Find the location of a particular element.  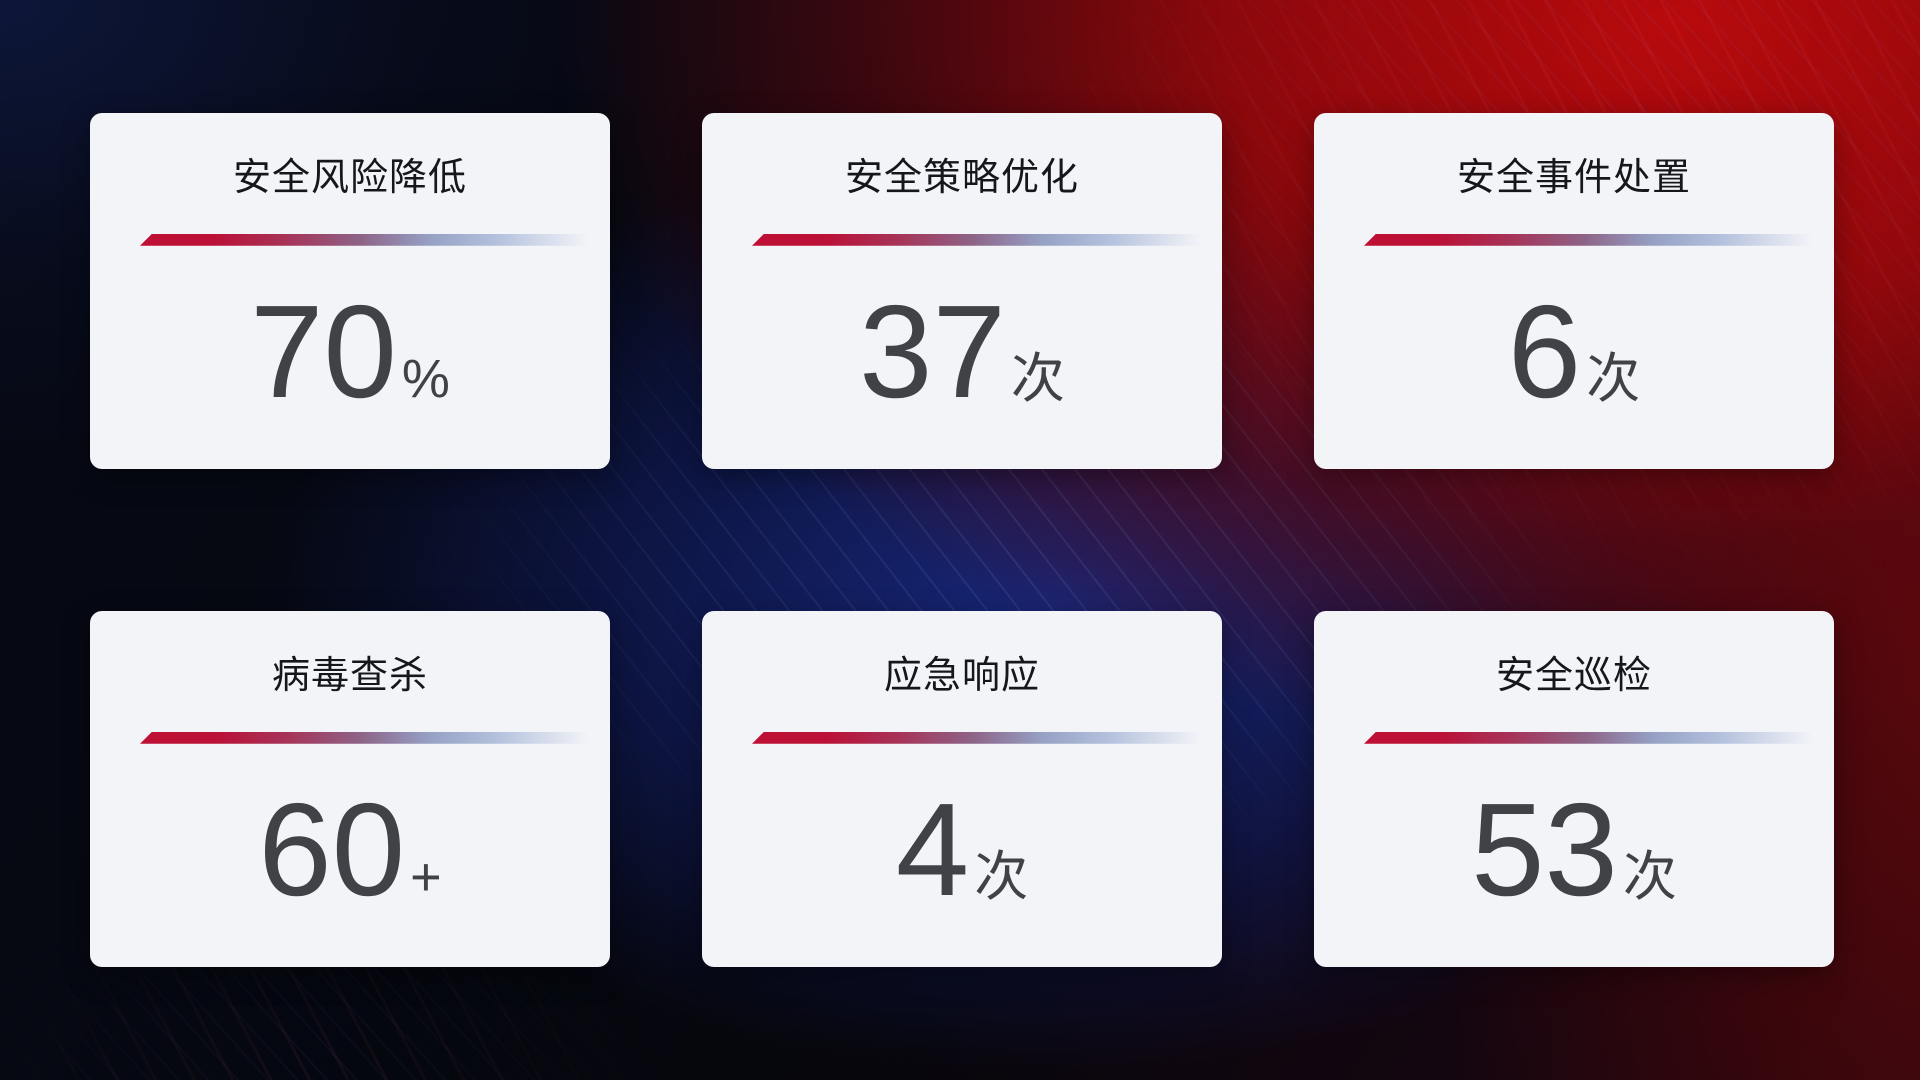

stat-card-security-incident-handling: 安全事件处置 6 次 is located at coordinates (1574, 291).